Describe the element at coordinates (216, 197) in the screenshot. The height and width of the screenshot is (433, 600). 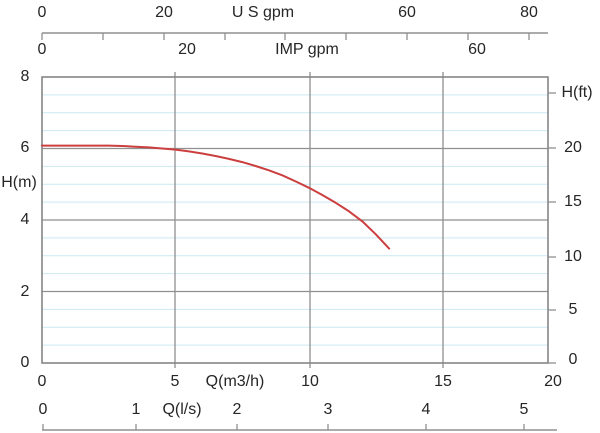
I see `pump-head-curve` at that location.